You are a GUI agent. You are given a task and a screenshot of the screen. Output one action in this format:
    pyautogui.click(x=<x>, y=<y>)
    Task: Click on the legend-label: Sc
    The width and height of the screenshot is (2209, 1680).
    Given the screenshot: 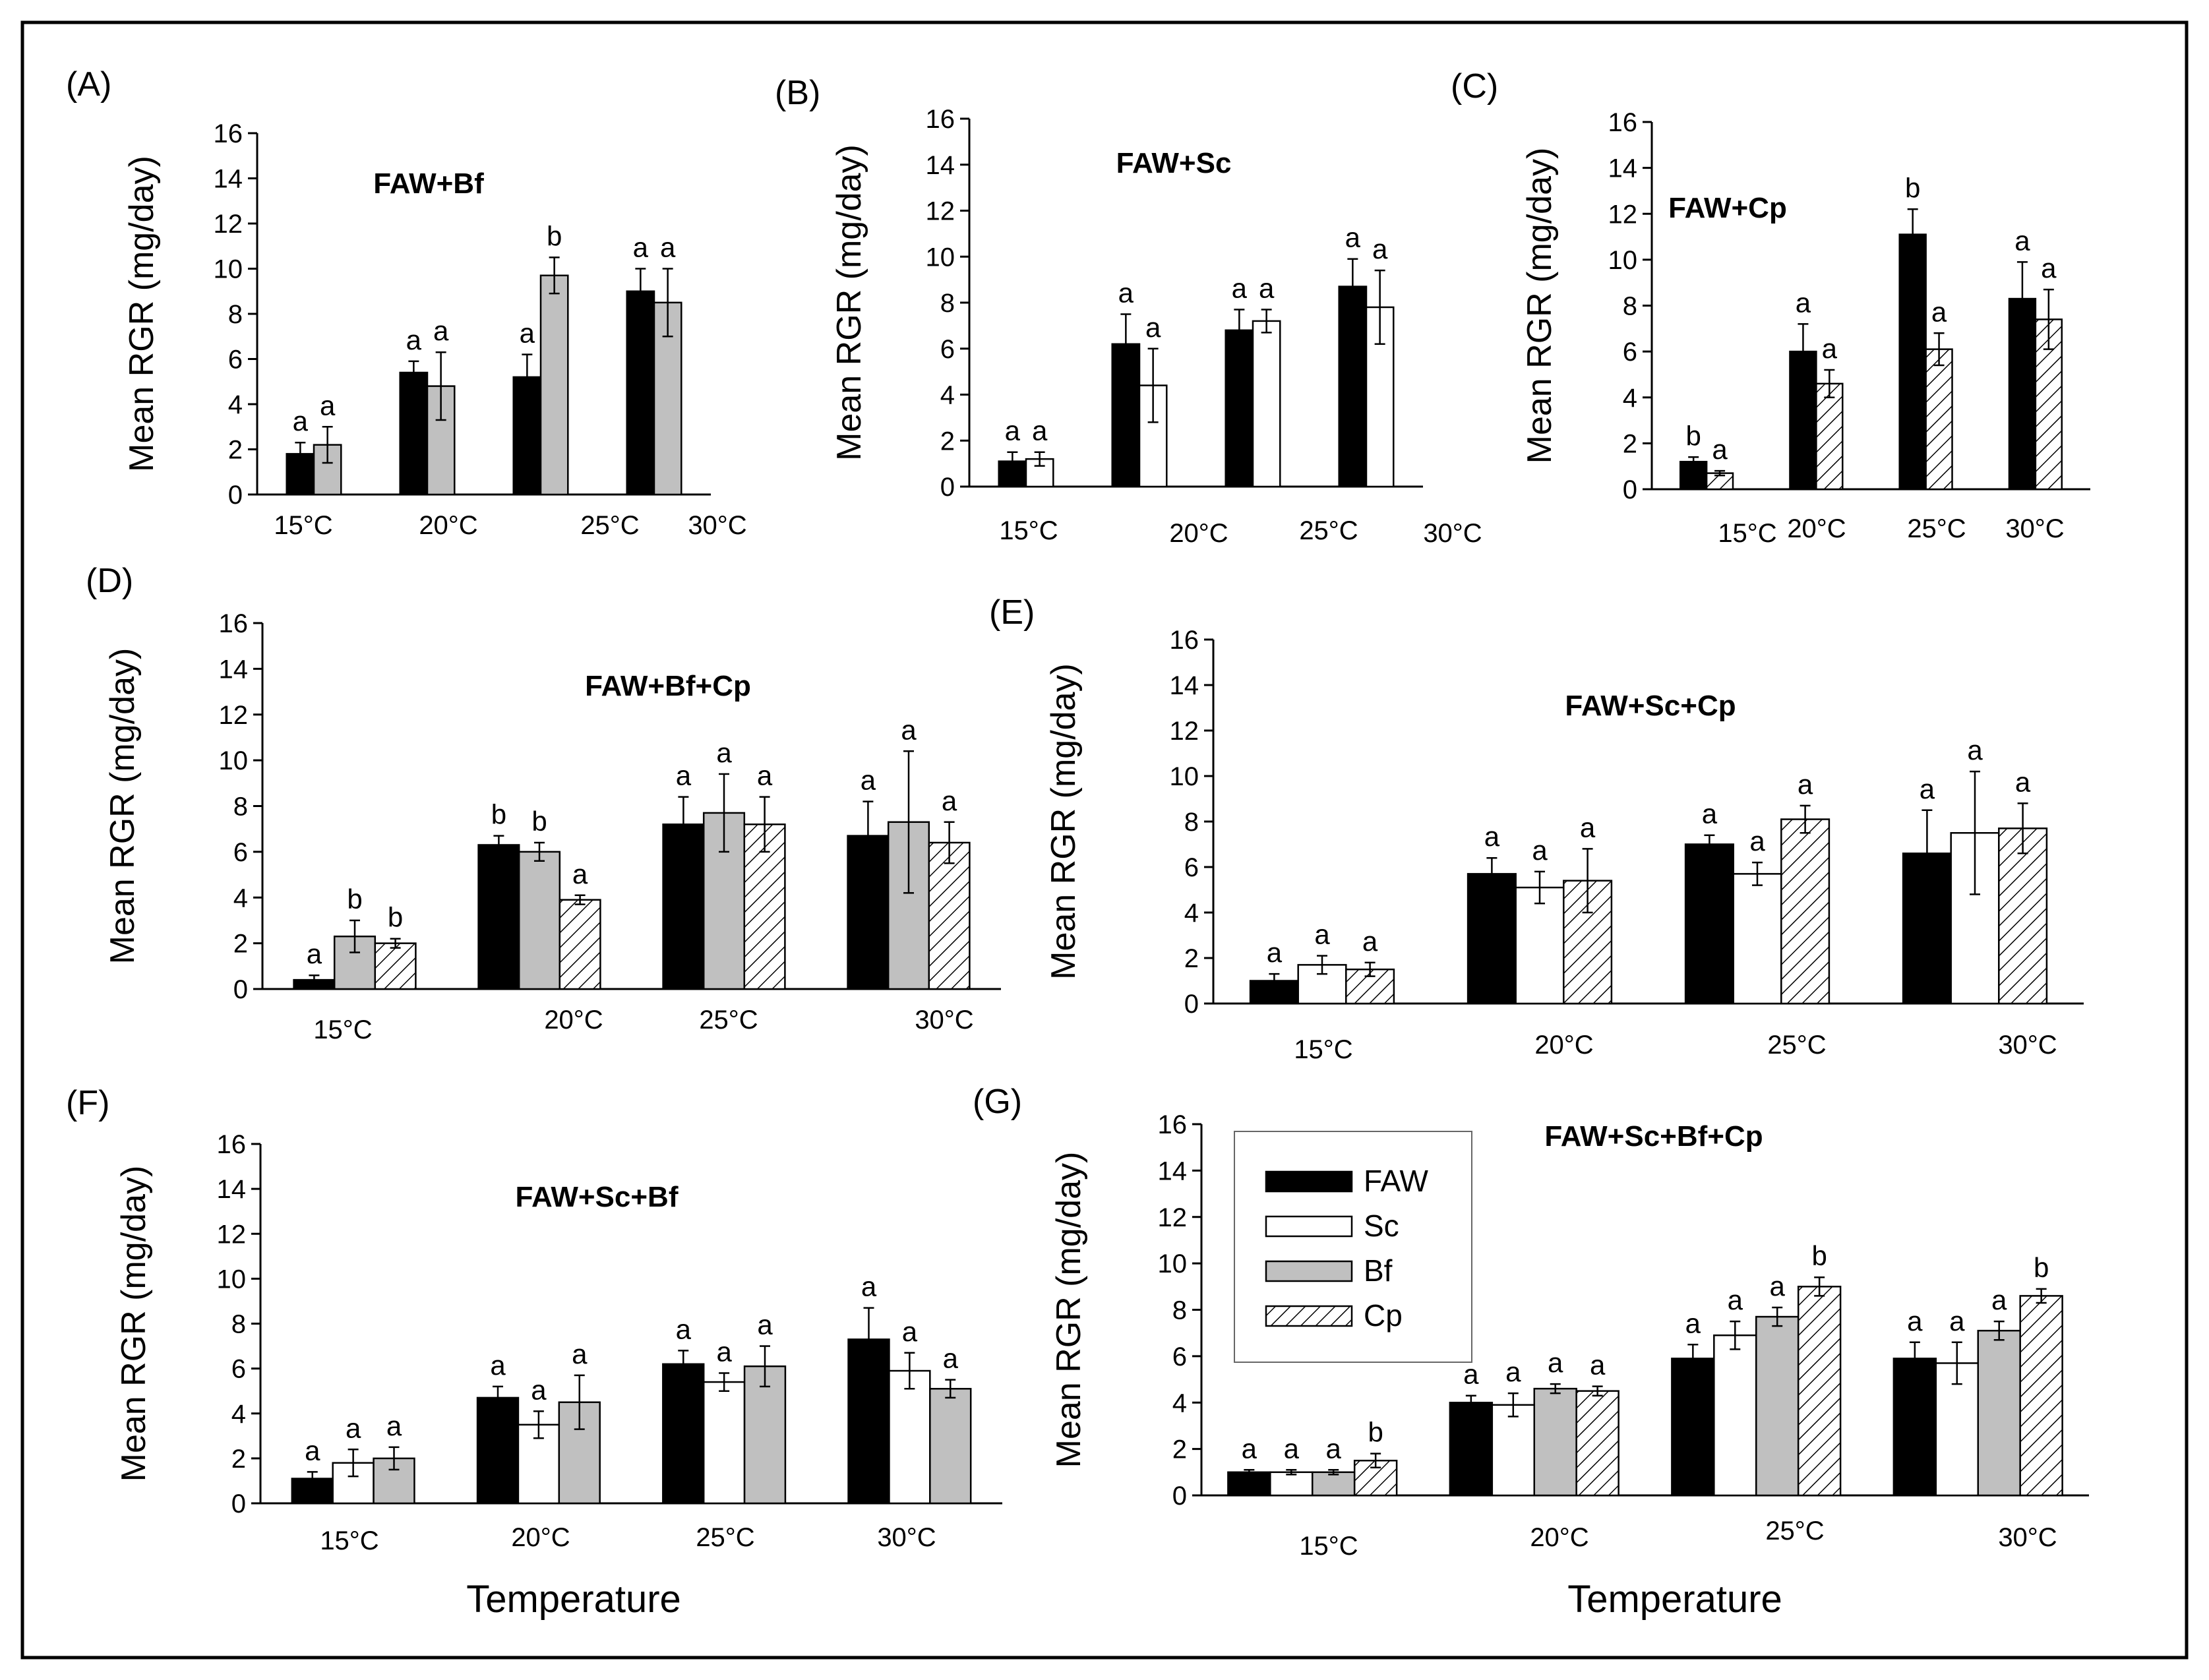 What is the action you would take?
    pyautogui.click(x=1381, y=1226)
    